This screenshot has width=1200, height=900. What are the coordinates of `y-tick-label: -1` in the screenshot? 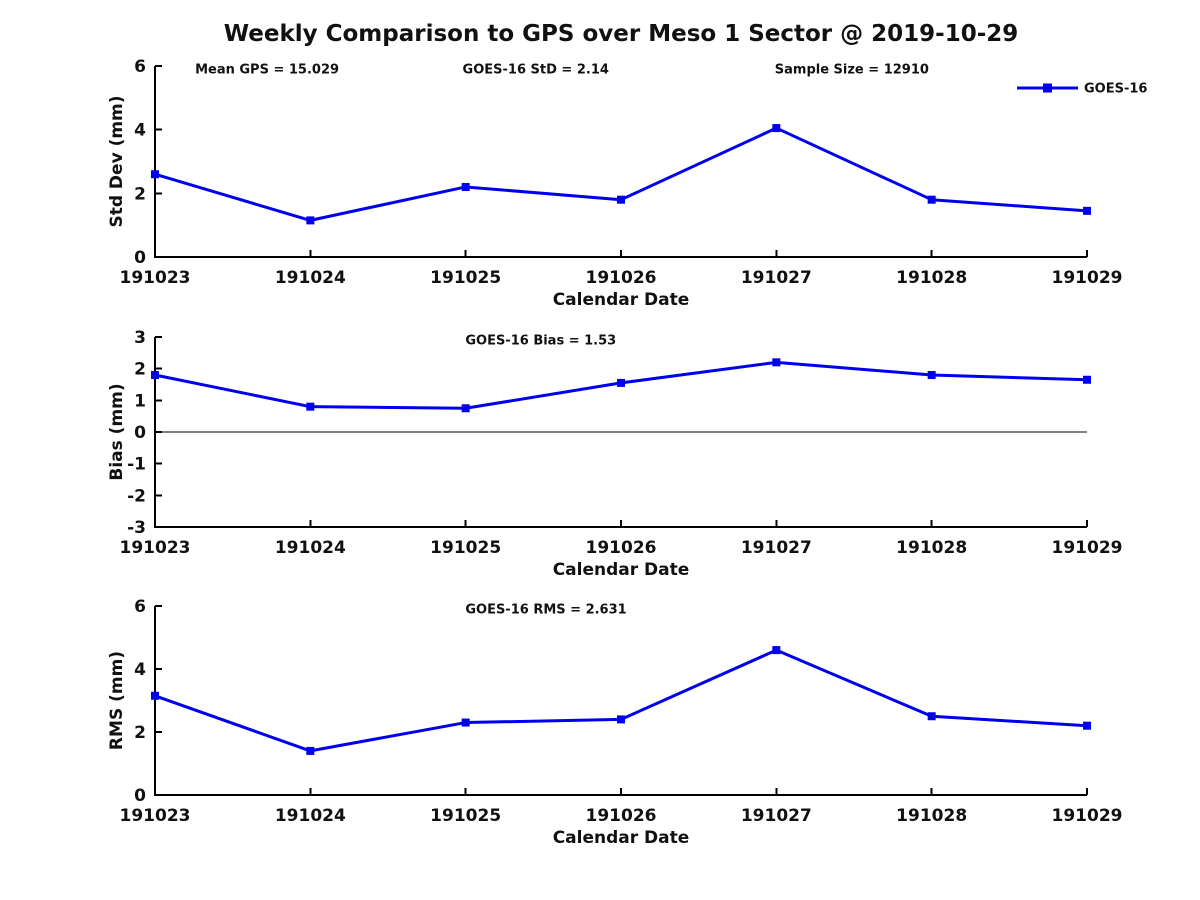 It's located at (136, 465).